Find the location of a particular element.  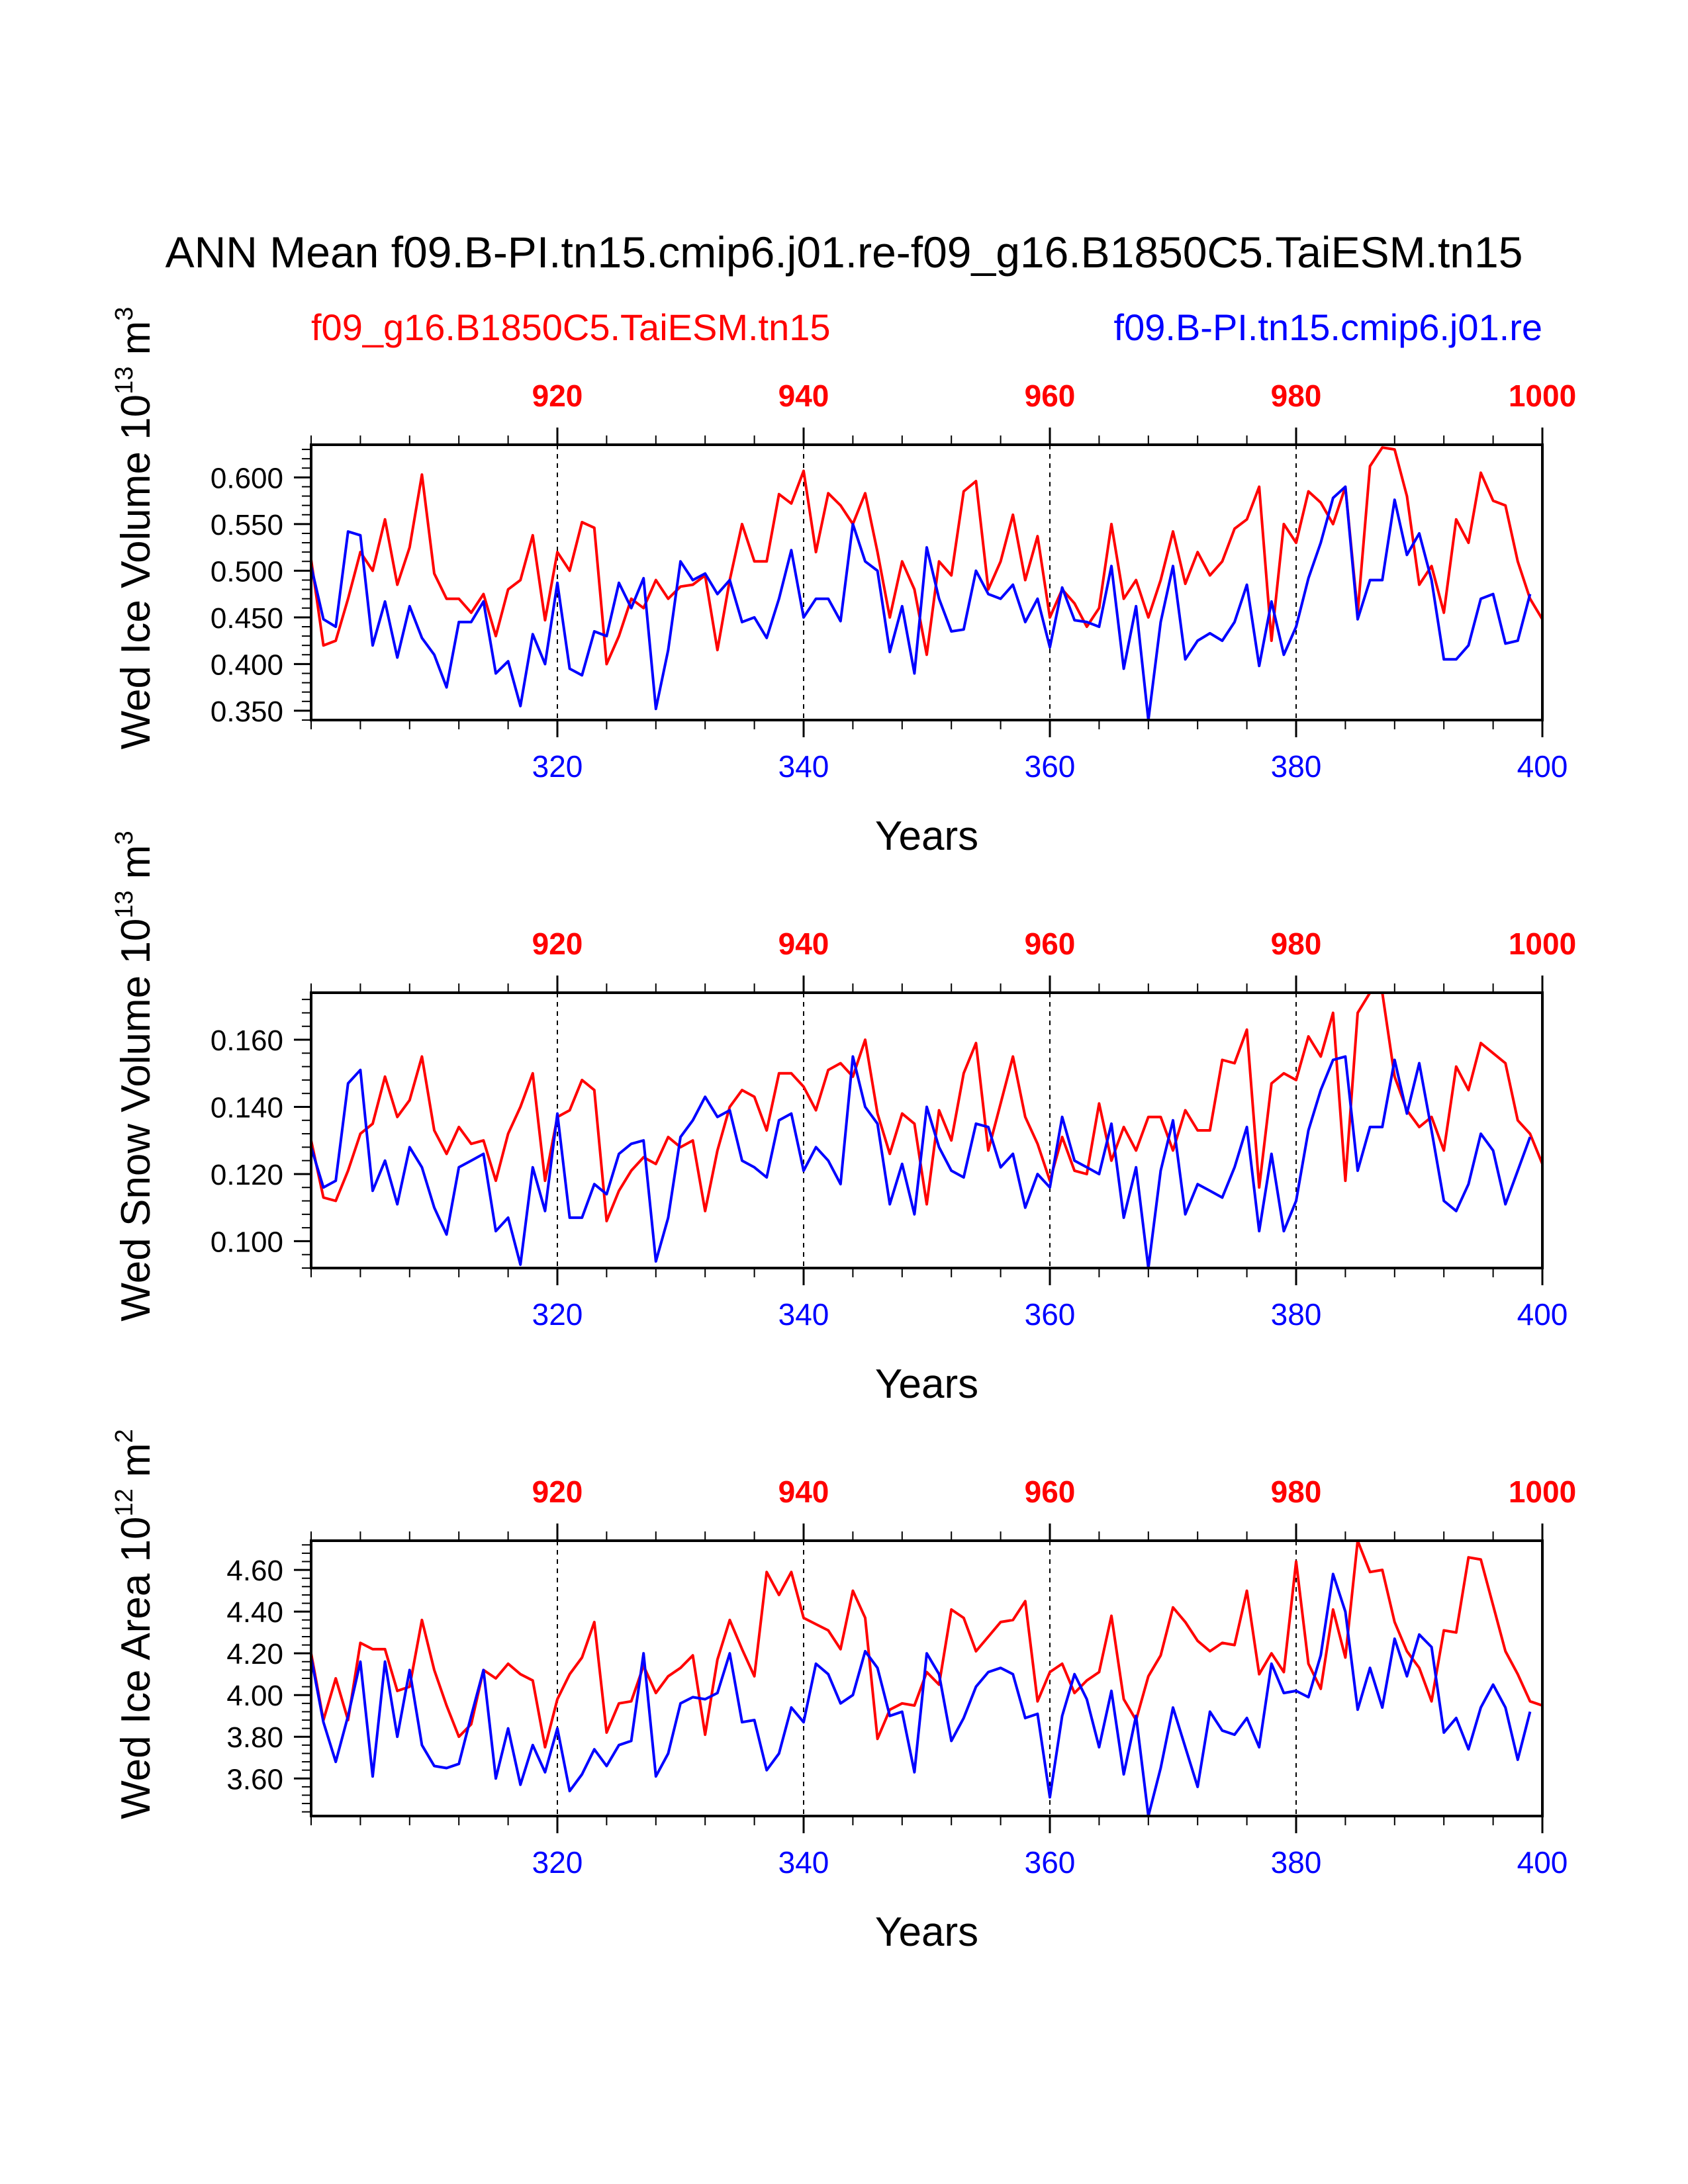

y-axis-label: Wed Snow Volume 1013 m3 is located at coordinates (135, 1076).